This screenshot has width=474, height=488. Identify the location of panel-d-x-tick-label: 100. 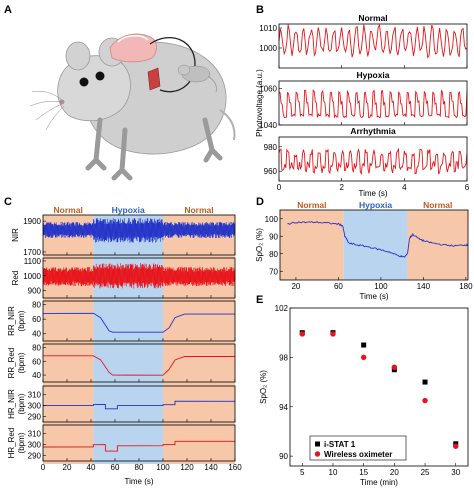
(381, 286).